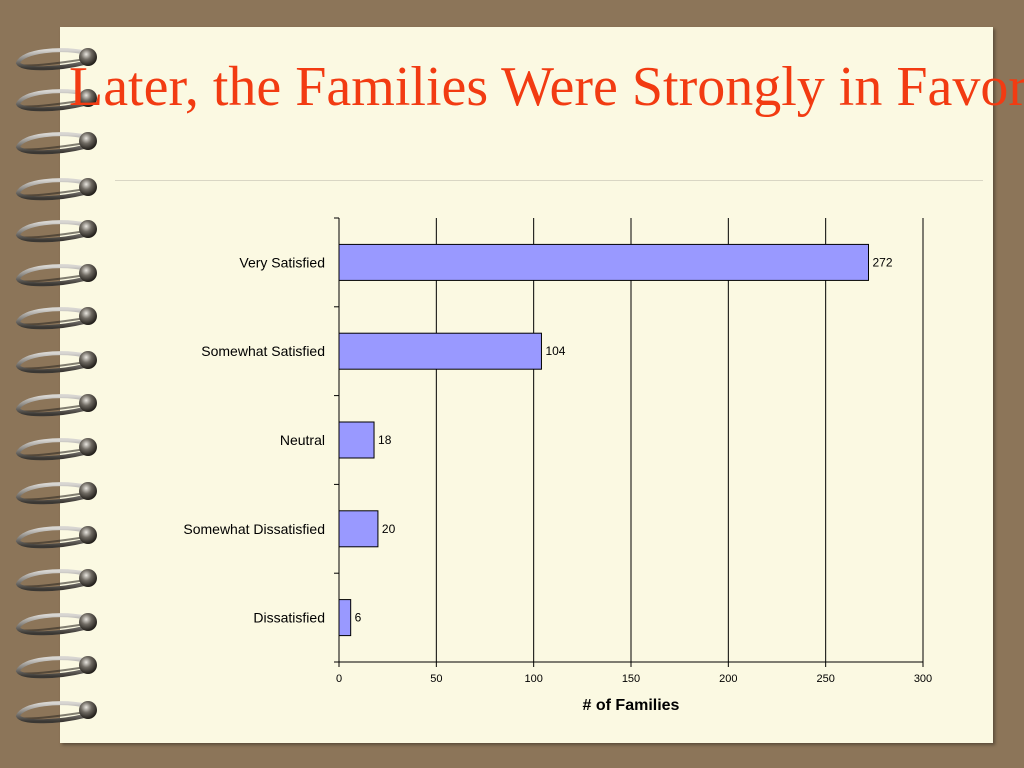  I want to click on x-axis-title: # of Families, so click(631, 705).